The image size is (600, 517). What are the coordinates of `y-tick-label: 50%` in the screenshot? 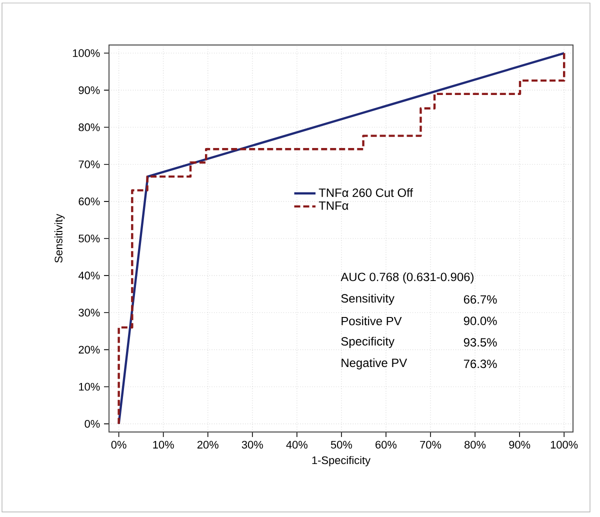 It's located at (89, 238).